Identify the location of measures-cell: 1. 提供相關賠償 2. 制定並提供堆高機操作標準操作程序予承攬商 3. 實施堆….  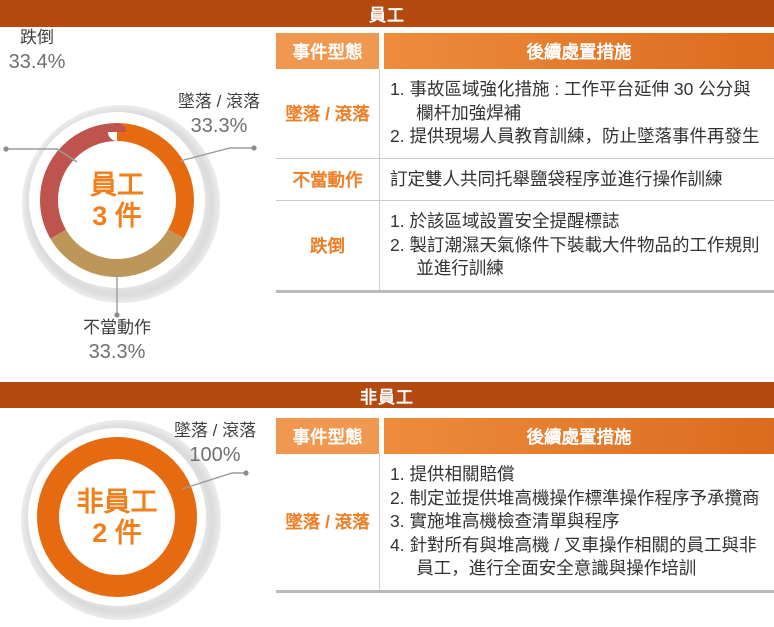
(577, 522).